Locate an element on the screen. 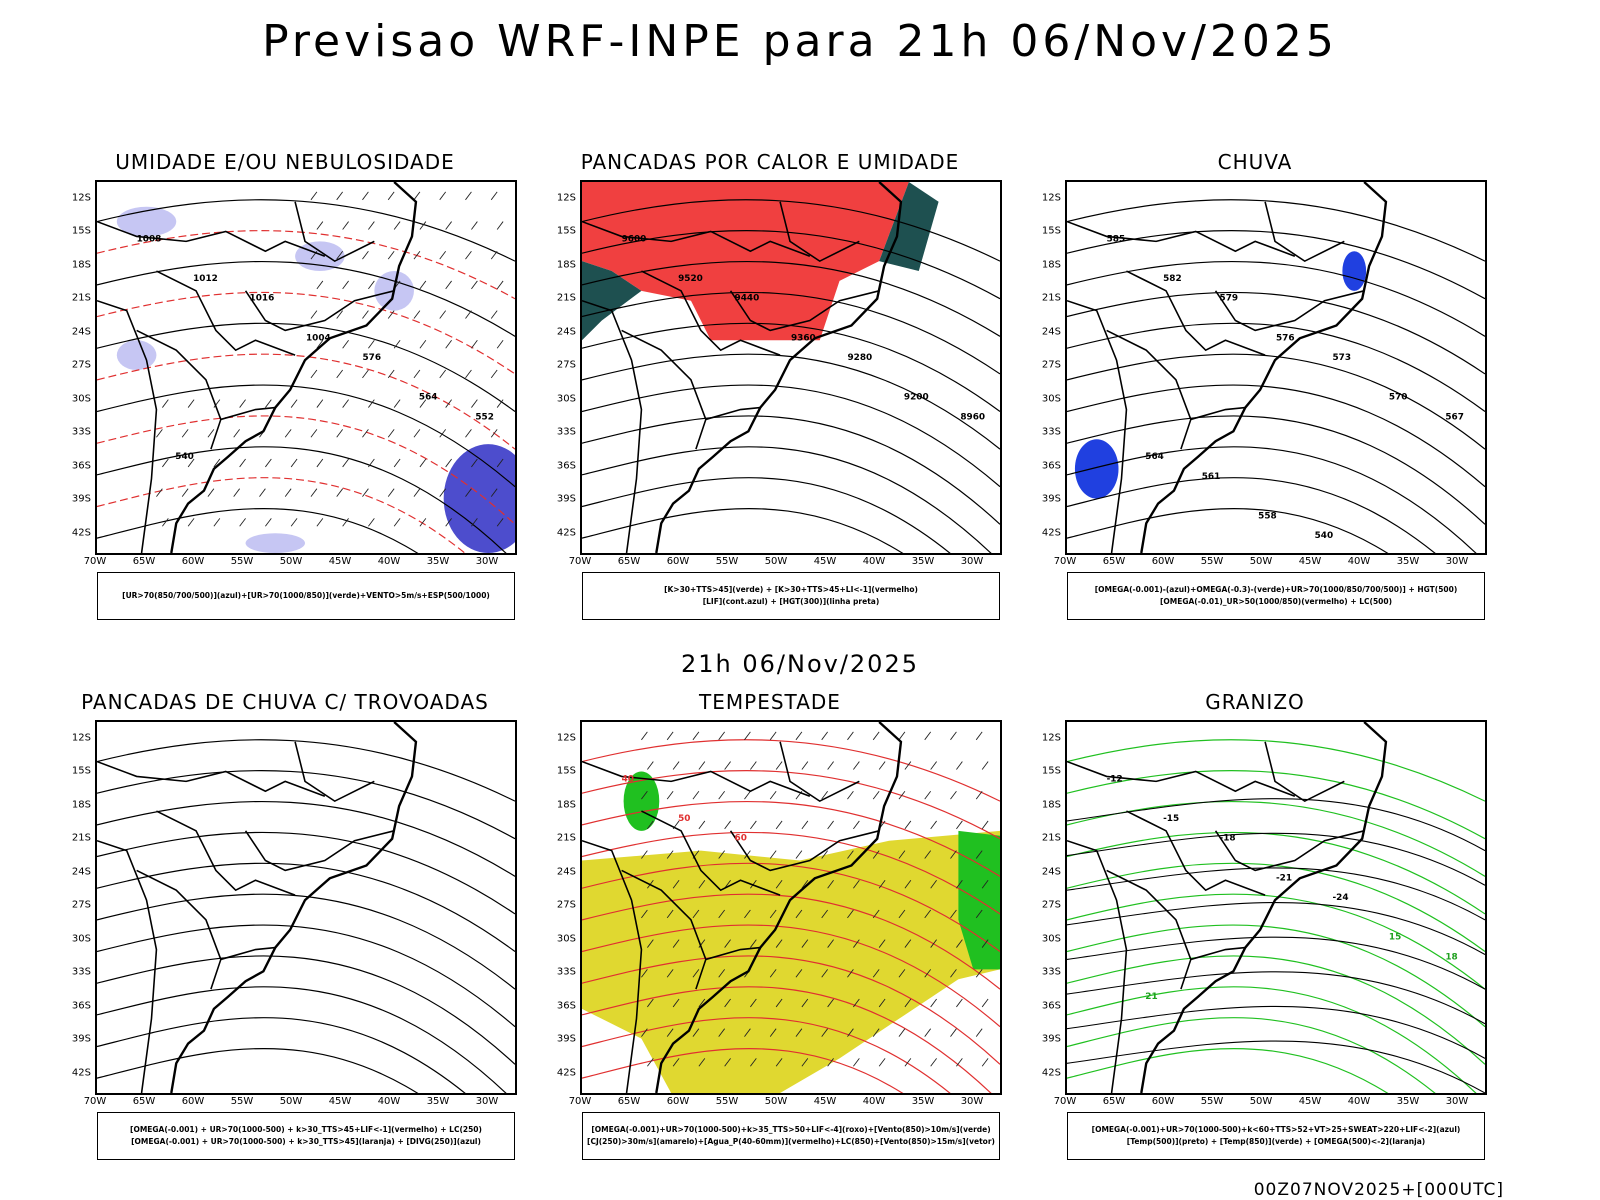 The height and width of the screenshot is (1200, 1600). humidity-patch is located at coordinates (320, 256).